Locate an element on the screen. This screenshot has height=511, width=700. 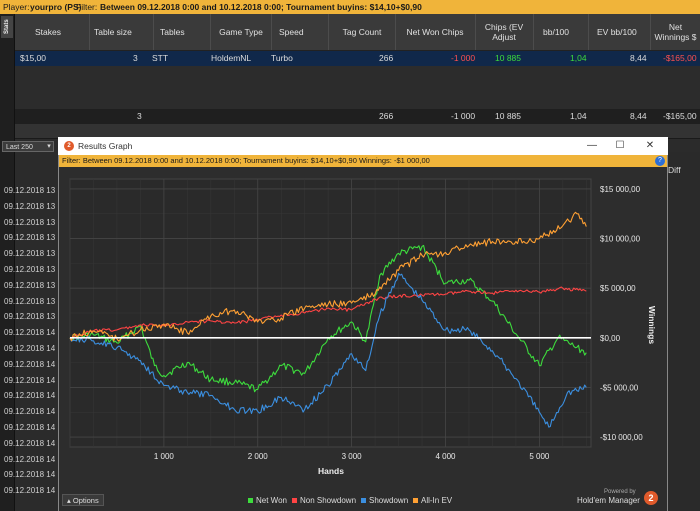
y-axis-label: Winnings is located at coordinates (652, 325).